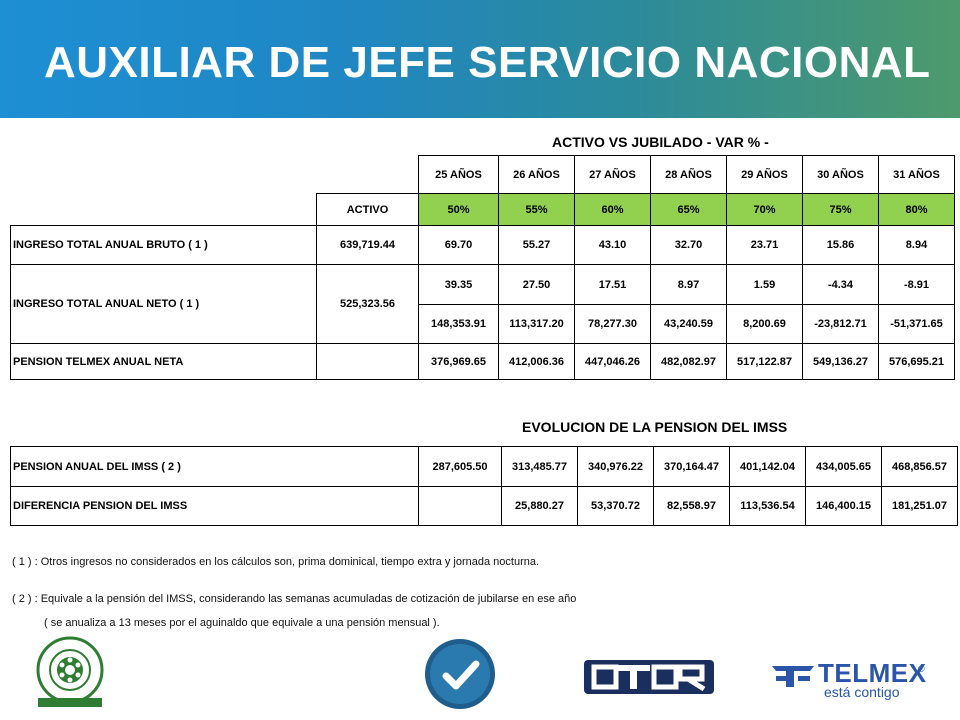 The image size is (960, 720). I want to click on table-cell: 8.97, so click(688, 284).